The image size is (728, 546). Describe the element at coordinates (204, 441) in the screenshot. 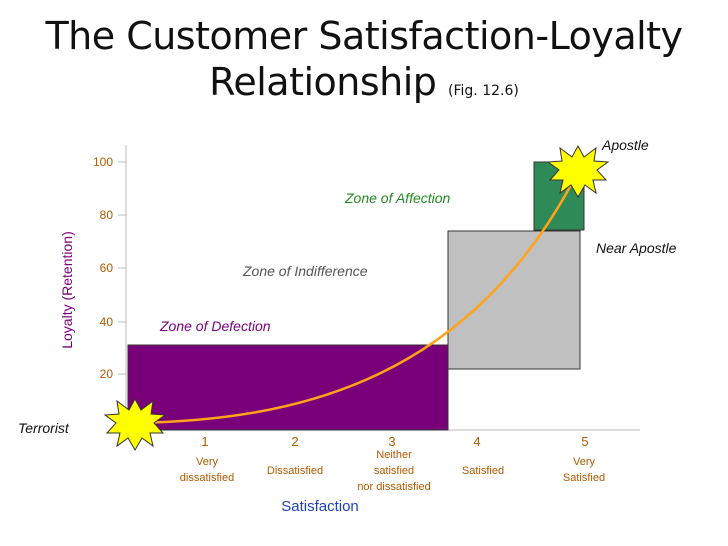

I see `x-tick-1: 1` at that location.